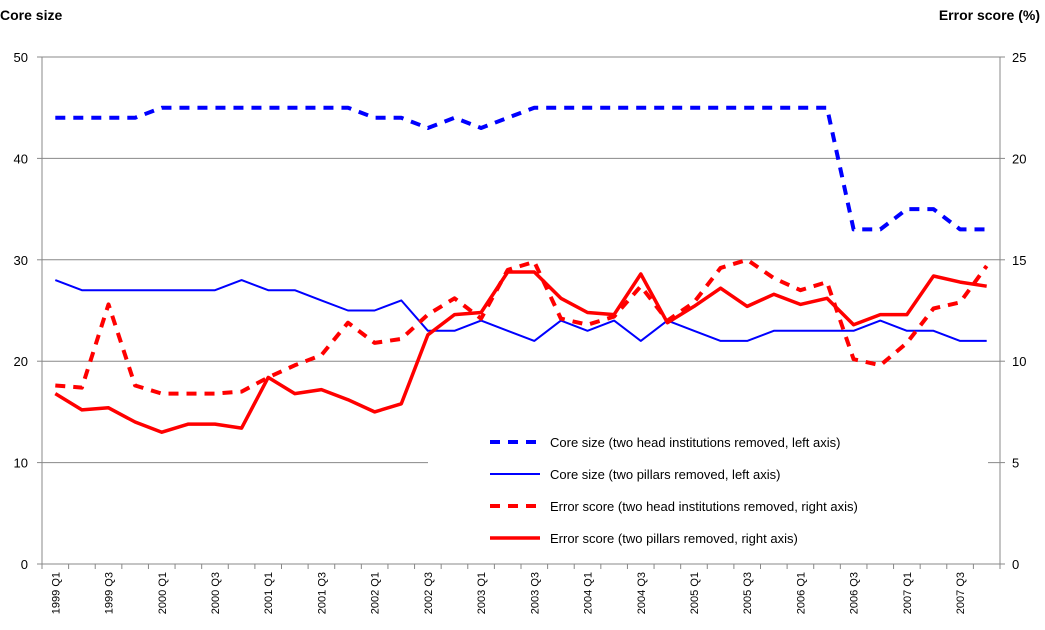 This screenshot has width=1045, height=630. Describe the element at coordinates (1019, 260) in the screenshot. I see `y2-tick-label: 15` at that location.